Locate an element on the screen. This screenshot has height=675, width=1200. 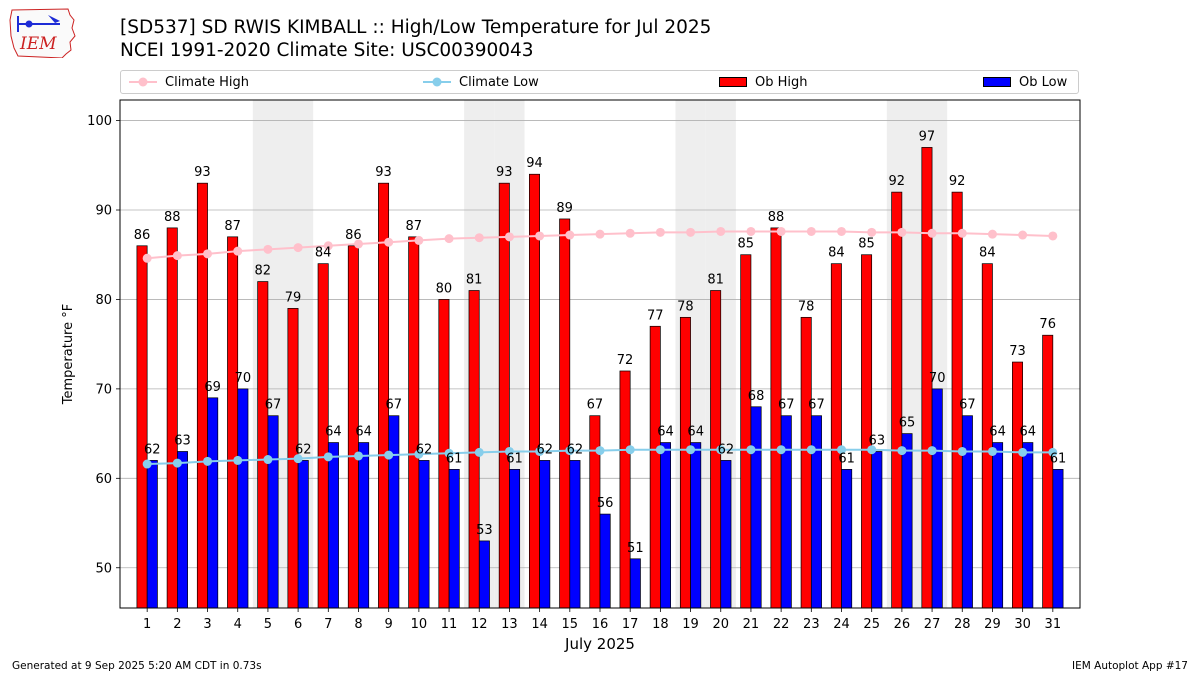
label-ob-low: 70 is located at coordinates (937, 378).